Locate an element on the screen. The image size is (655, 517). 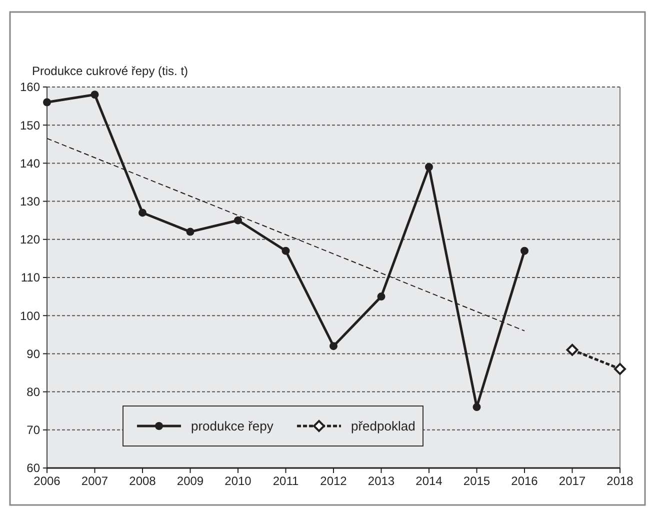
x-tick-label: 2014 is located at coordinates (429, 481).